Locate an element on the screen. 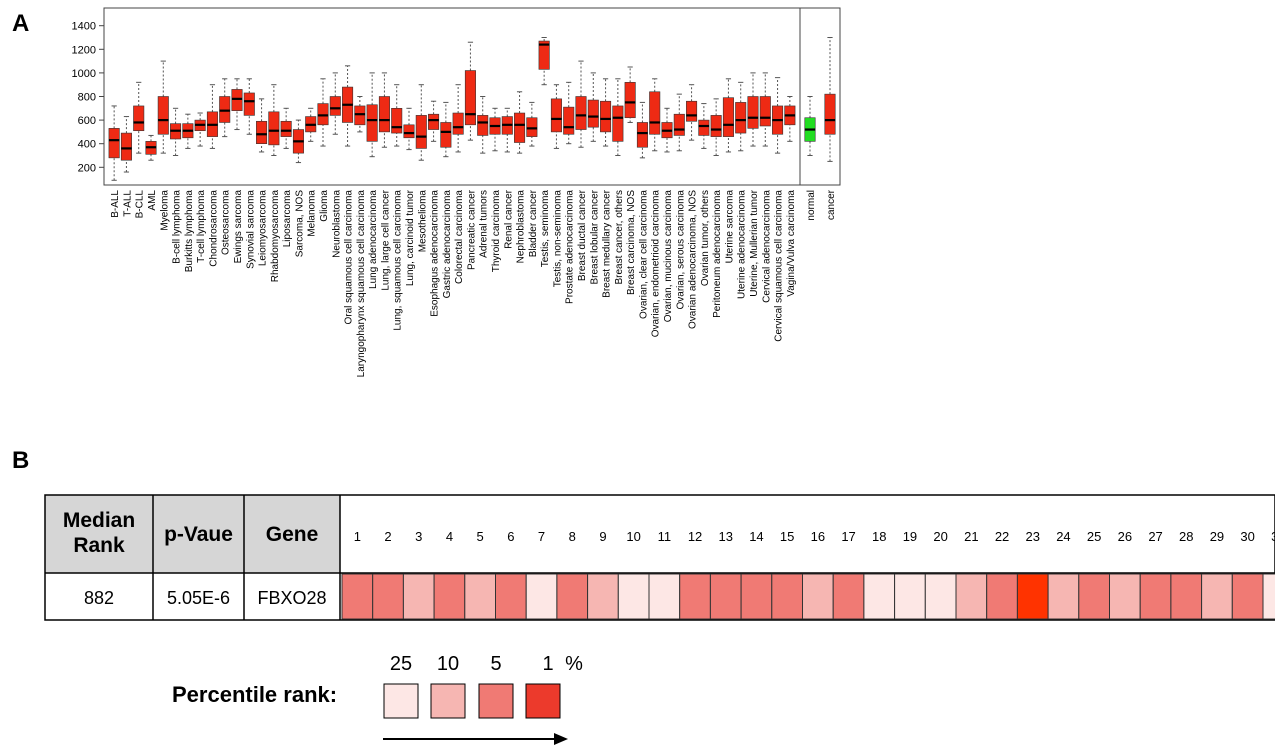  x-tick-label: Myeloma is located at coordinates (164, 210).